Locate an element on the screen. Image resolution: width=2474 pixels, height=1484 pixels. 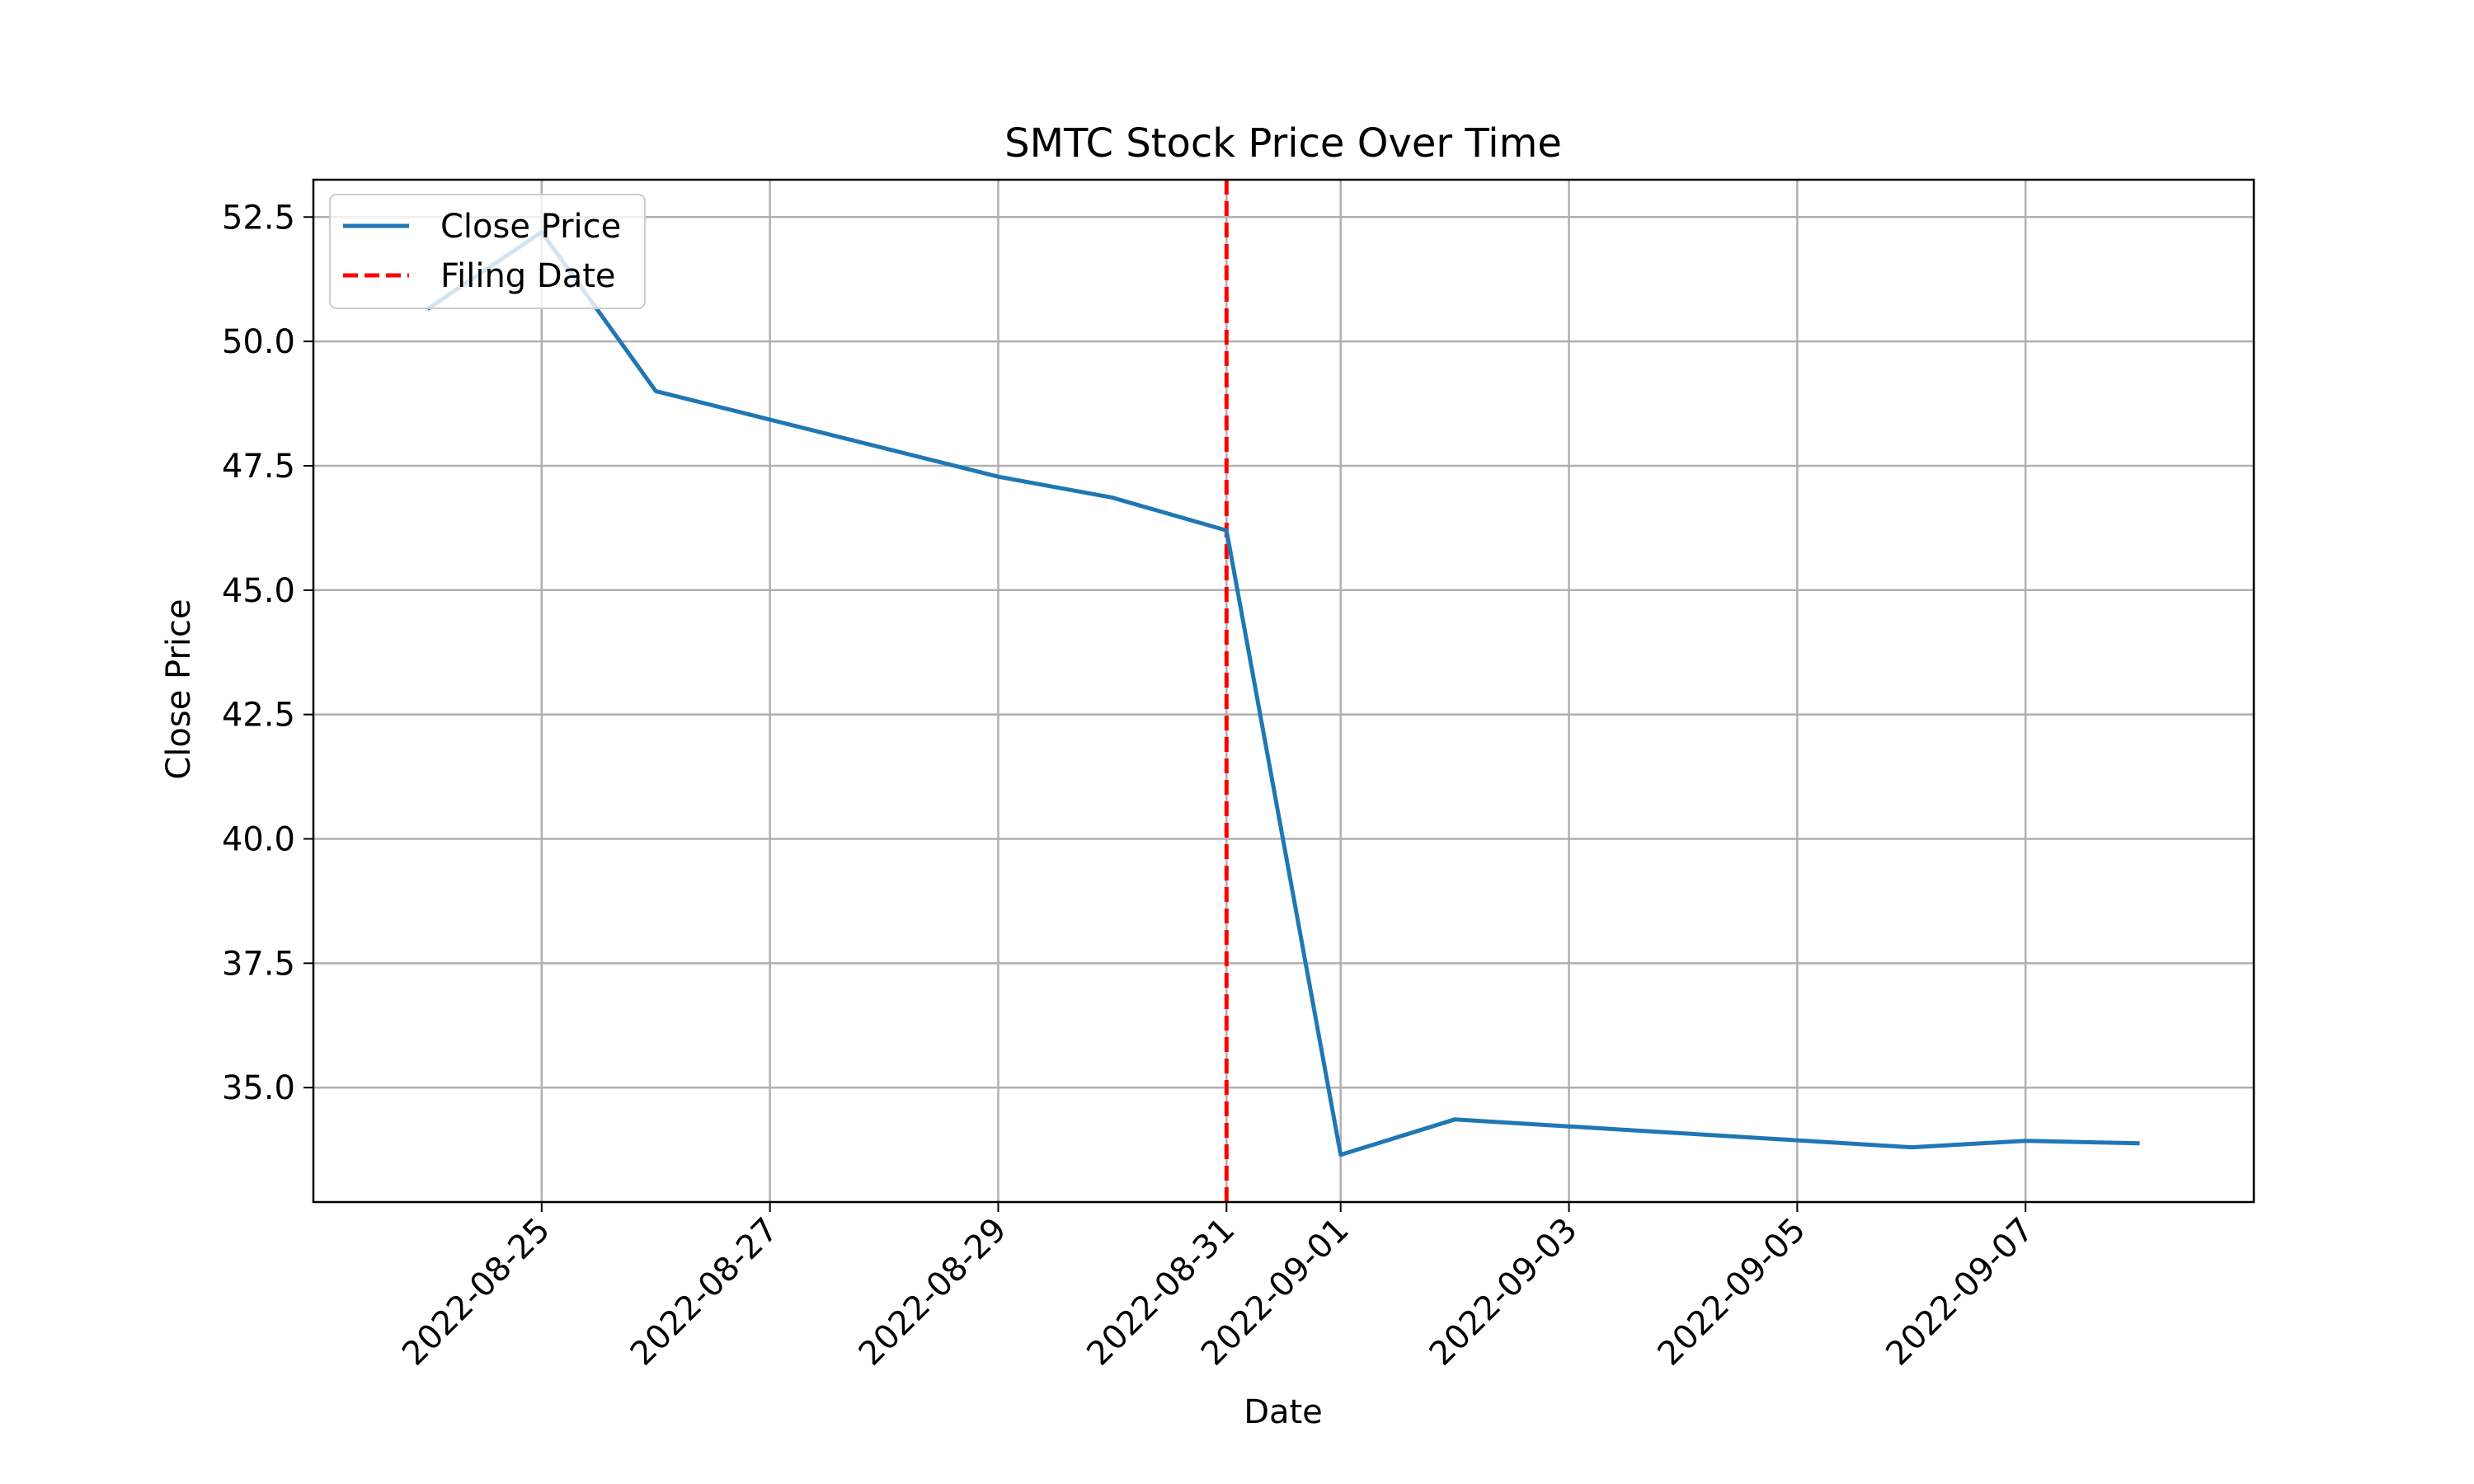
legend-box is located at coordinates (487, 251).